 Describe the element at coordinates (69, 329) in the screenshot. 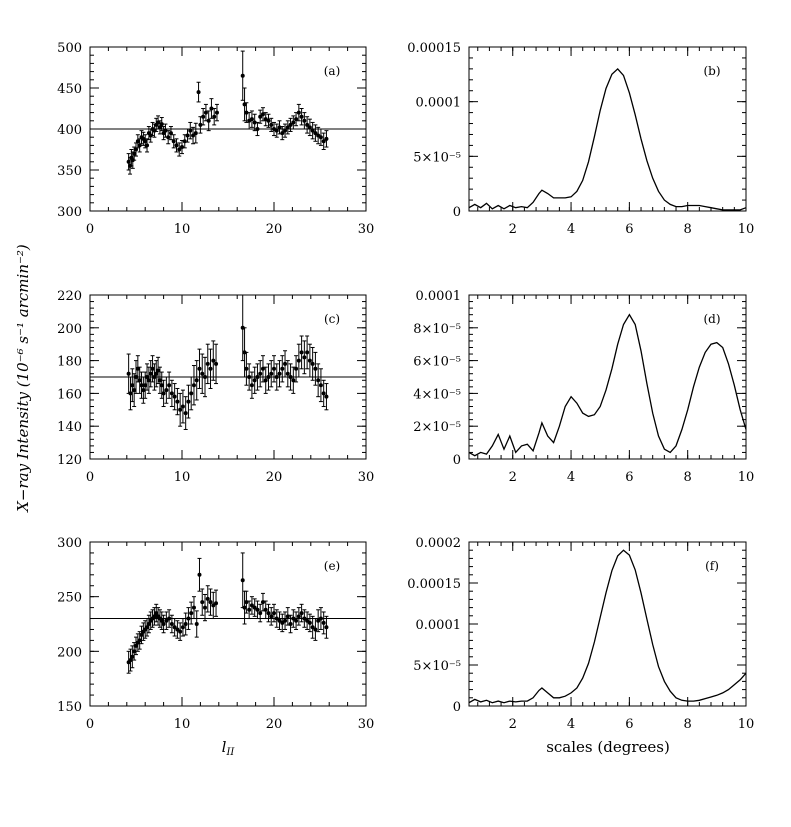

I see `y-tick-label: 200` at that location.